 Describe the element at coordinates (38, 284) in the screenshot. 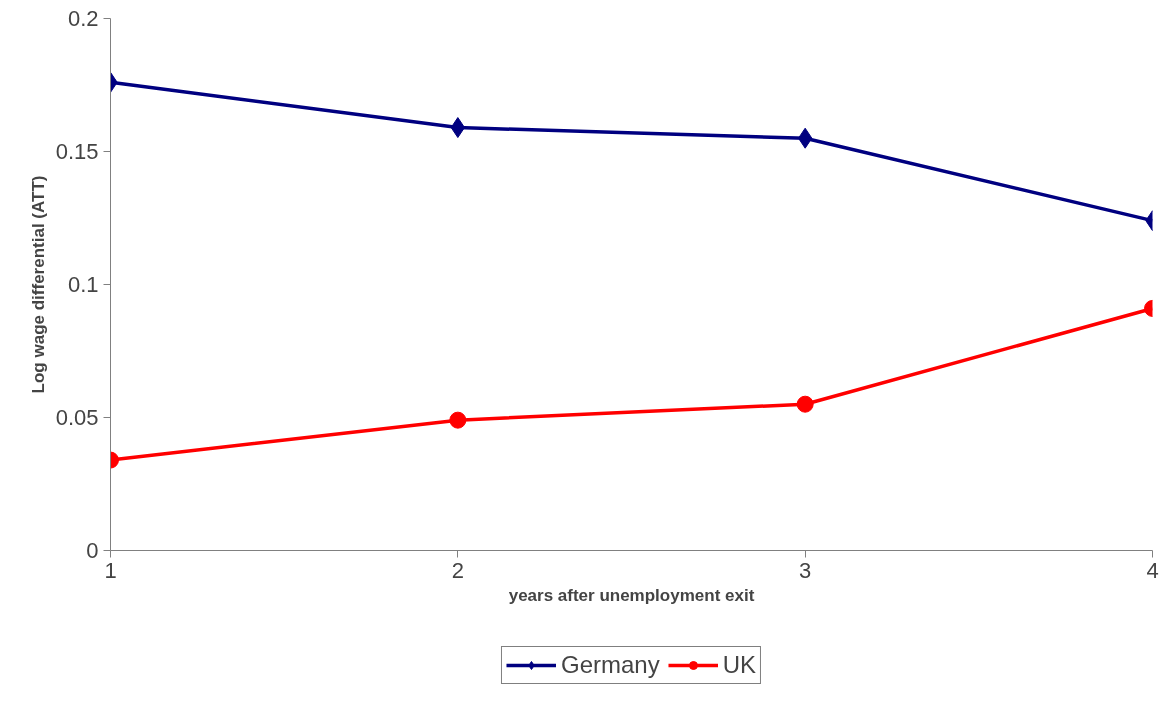

I see `y-axis-title: Log wage differential (ATT)` at that location.